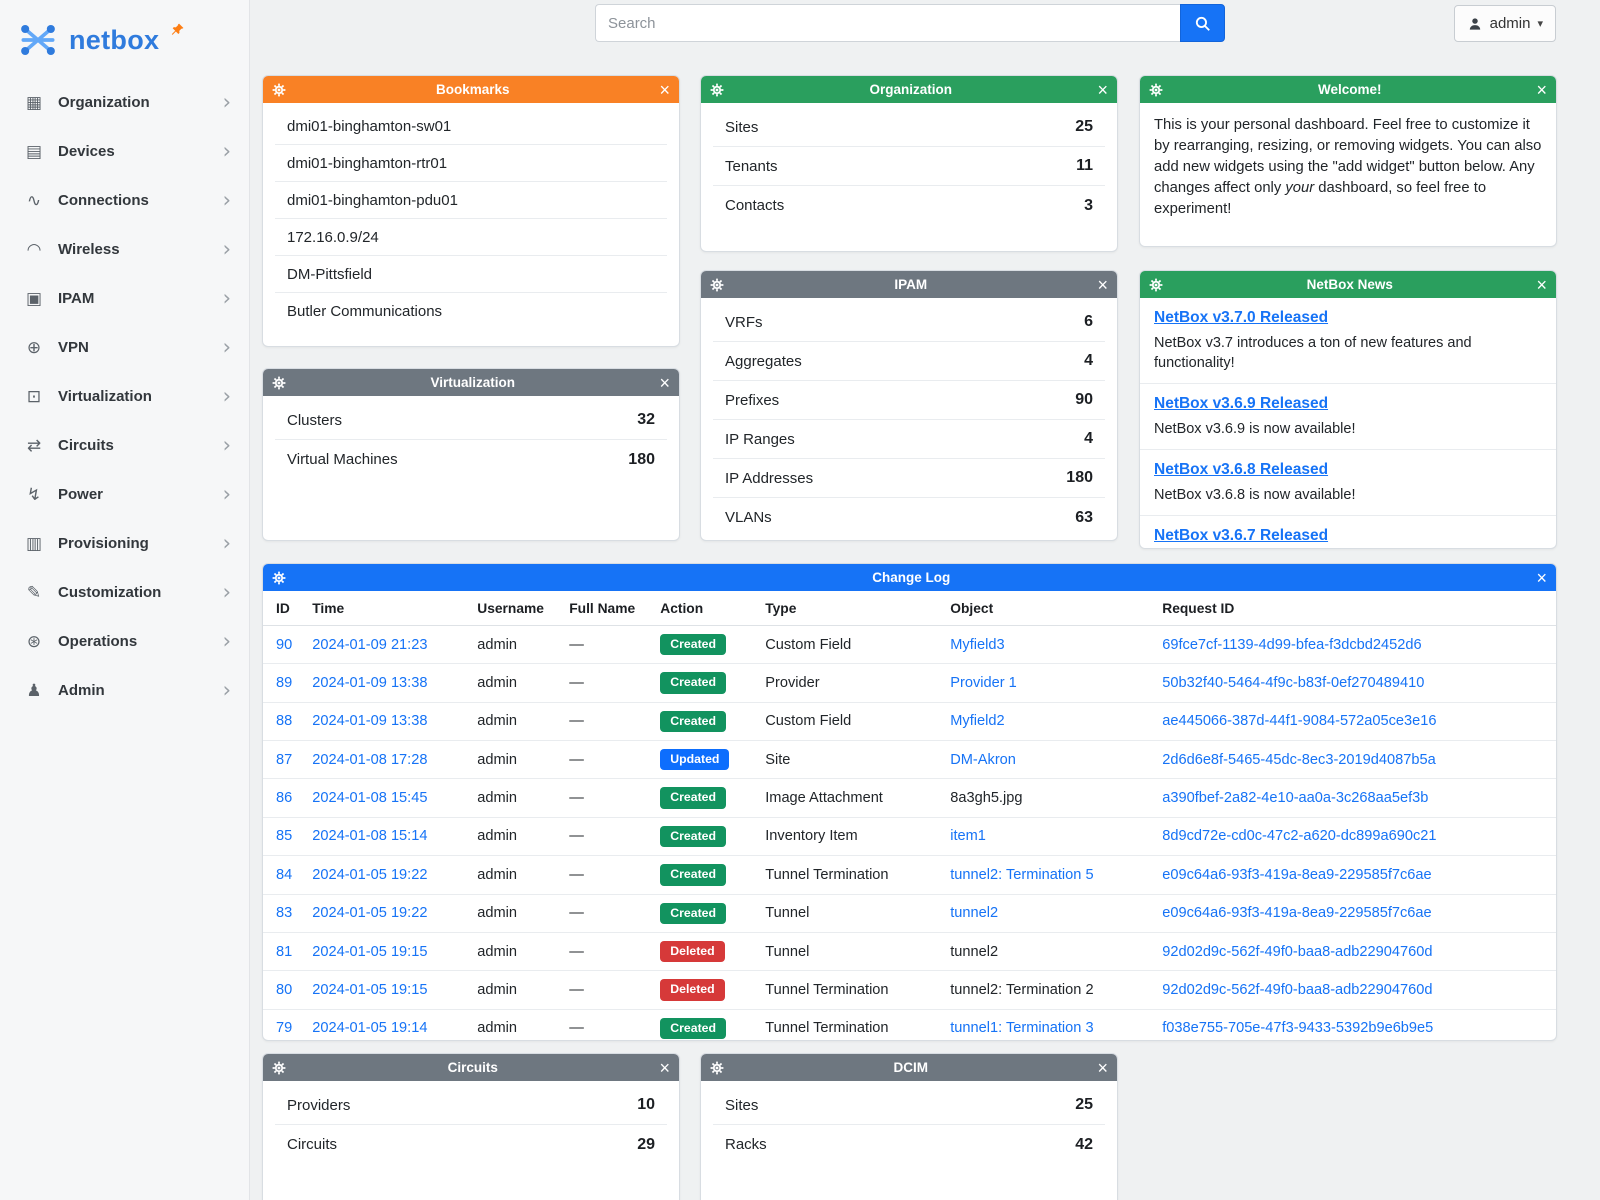 This screenshot has width=1600, height=1200. What do you see at coordinates (124, 298) in the screenshot?
I see `sidebar-item: ▣ IPAM ›` at bounding box center [124, 298].